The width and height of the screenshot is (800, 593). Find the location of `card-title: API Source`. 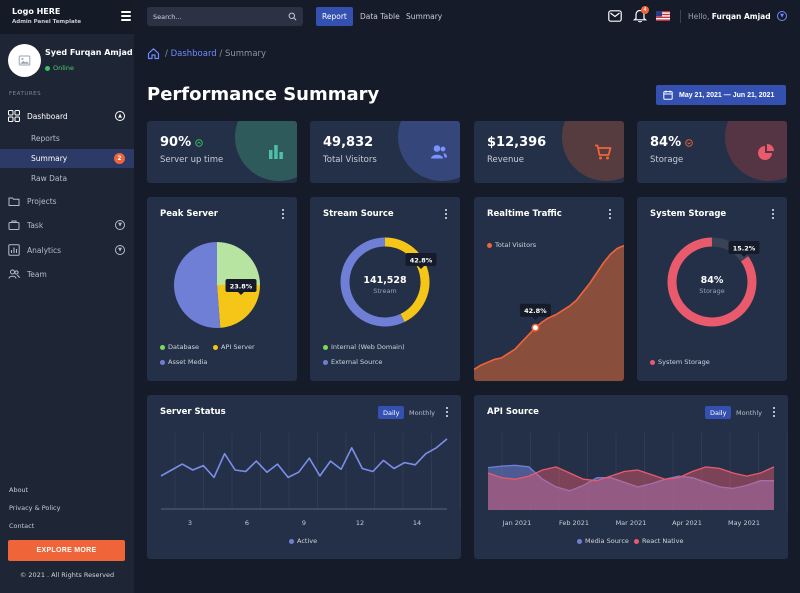

card-title: API Source is located at coordinates (513, 412).